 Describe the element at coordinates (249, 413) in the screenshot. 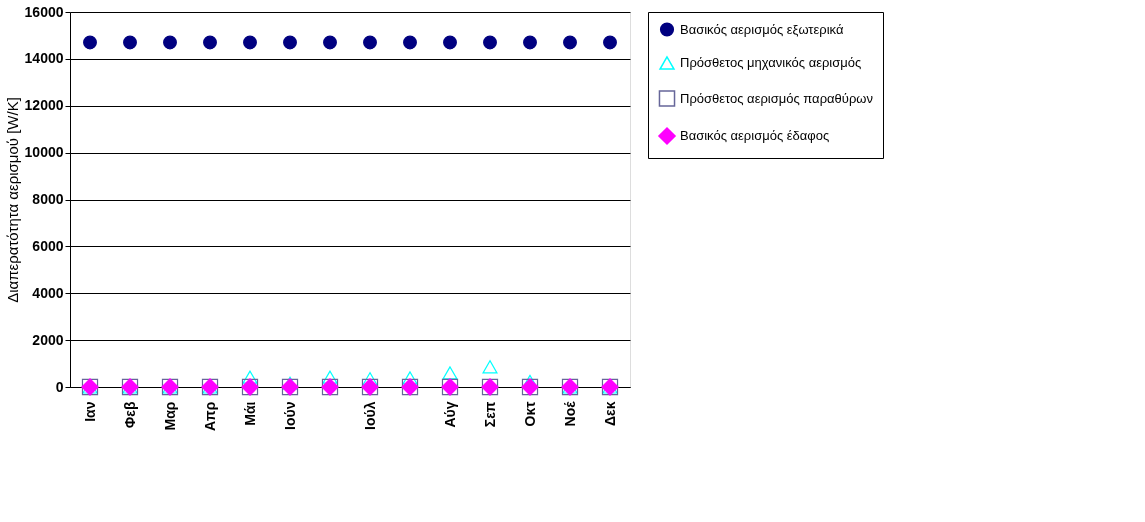

I see `x-tick-label: Μάι` at that location.